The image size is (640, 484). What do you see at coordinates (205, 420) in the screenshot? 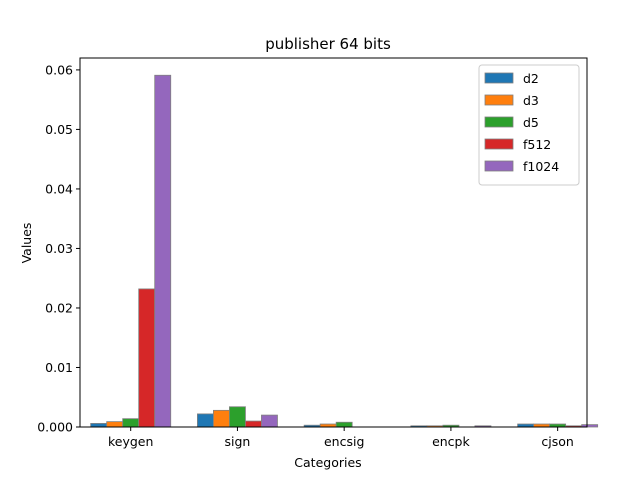
I see `bar-d2-sign` at bounding box center [205, 420].